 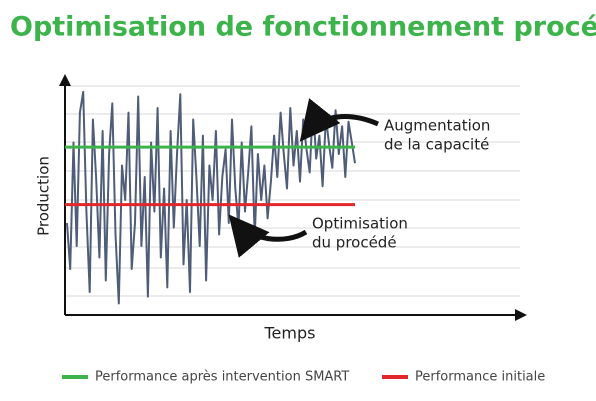 I want to click on annotation: Optimisation, so click(x=360, y=224).